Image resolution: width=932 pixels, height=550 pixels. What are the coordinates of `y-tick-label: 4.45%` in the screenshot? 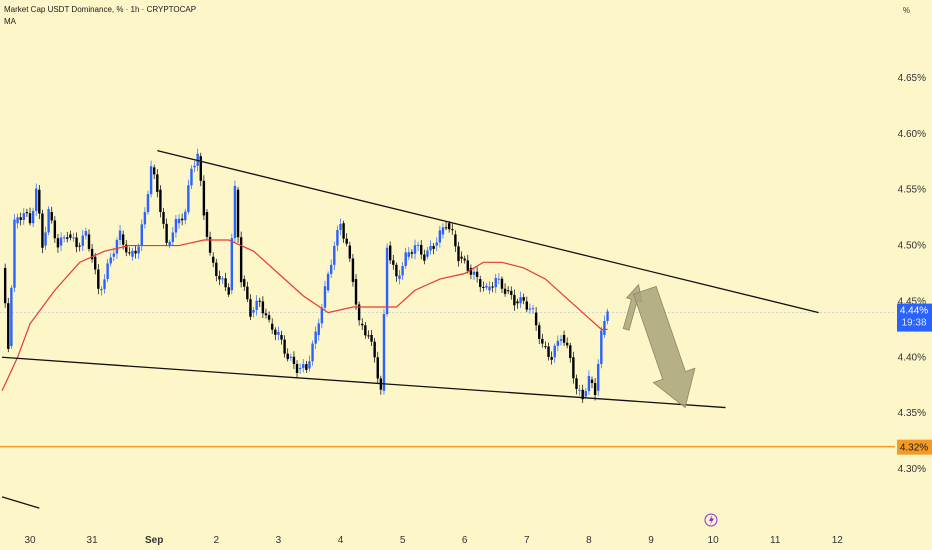 It's located at (912, 301).